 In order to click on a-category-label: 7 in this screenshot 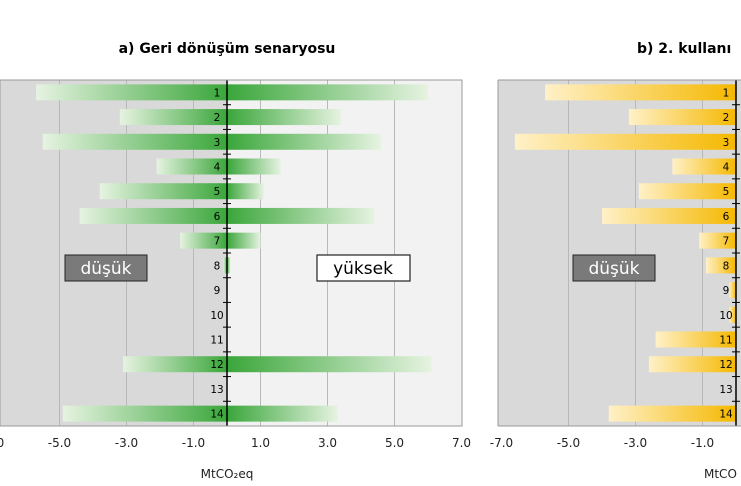, I will do `click(217, 242)`.